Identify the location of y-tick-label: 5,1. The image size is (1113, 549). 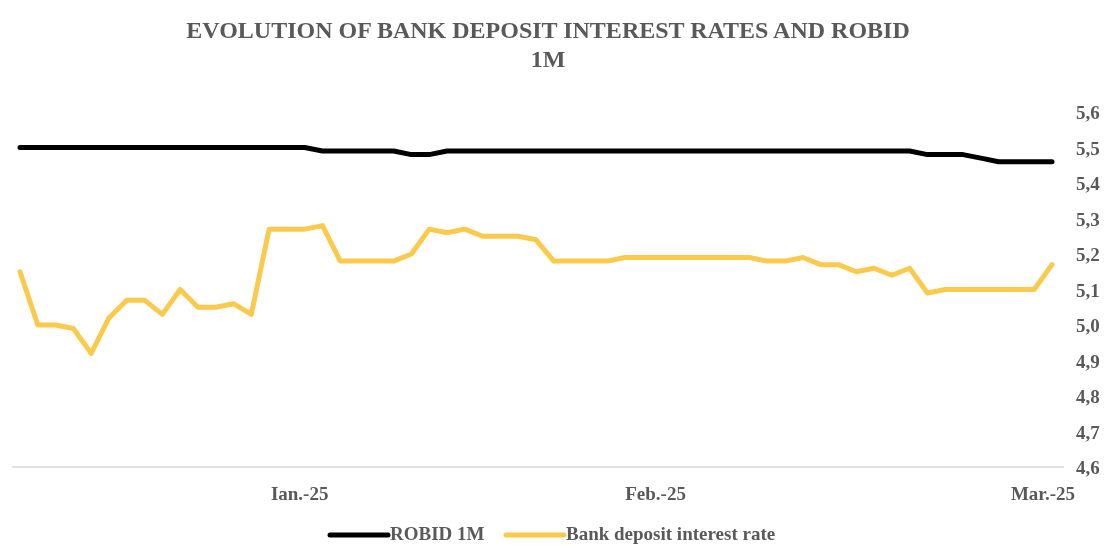
(1088, 290).